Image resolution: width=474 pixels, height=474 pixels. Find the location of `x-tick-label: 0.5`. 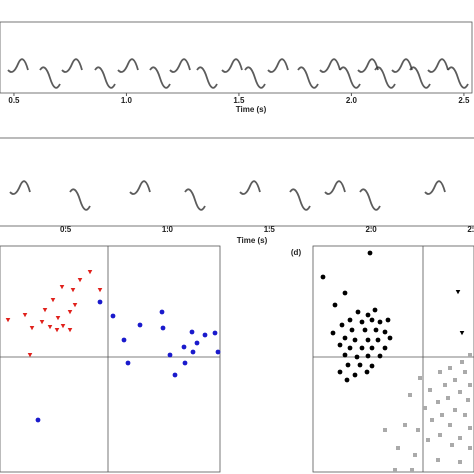

x-tick-label: 0.5 is located at coordinates (14, 100).